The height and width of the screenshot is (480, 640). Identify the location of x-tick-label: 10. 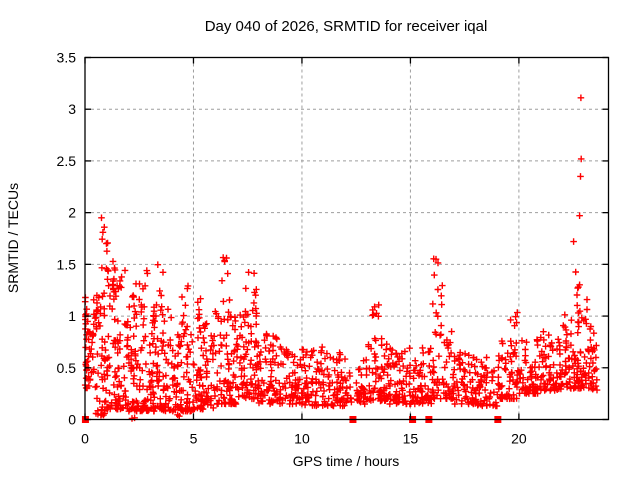
(302, 439).